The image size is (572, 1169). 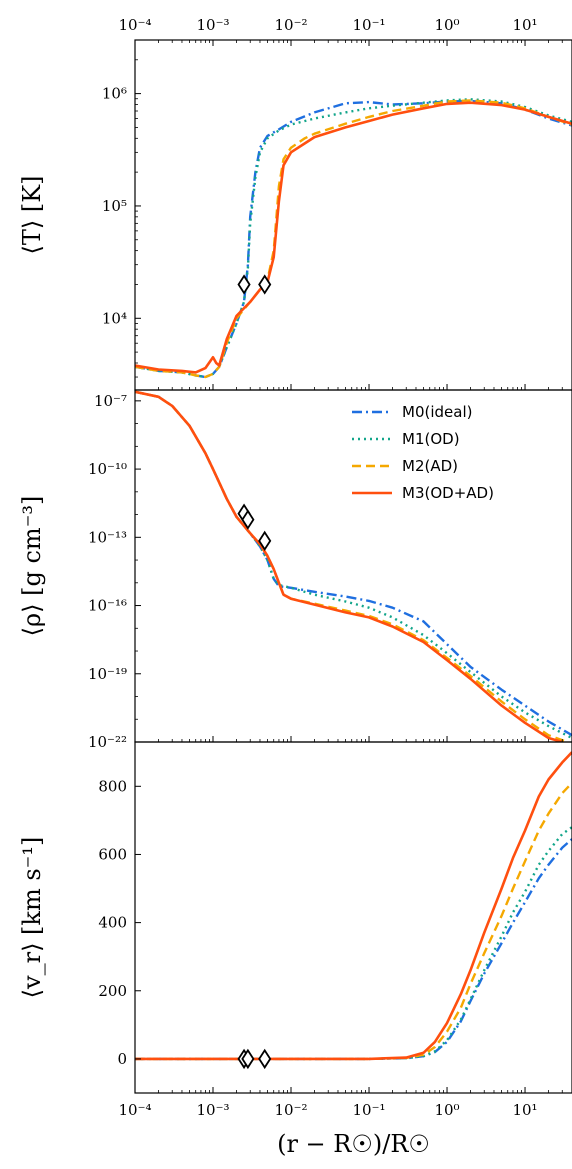 I want to click on y-tick-label: 10⁻²², so click(x=107, y=742).